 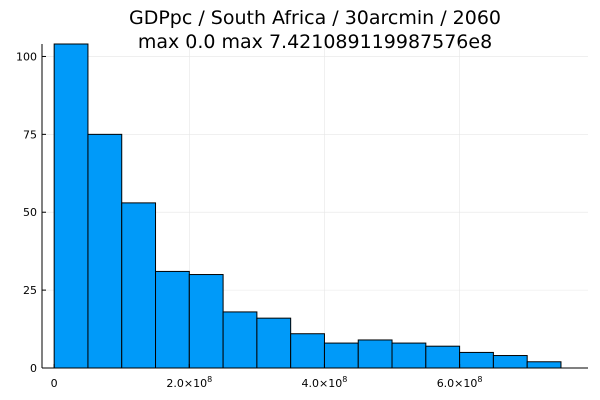 What do you see at coordinates (325, 382) in the screenshot?
I see `x-tick-label: 4.0×10⁸` at bounding box center [325, 382].